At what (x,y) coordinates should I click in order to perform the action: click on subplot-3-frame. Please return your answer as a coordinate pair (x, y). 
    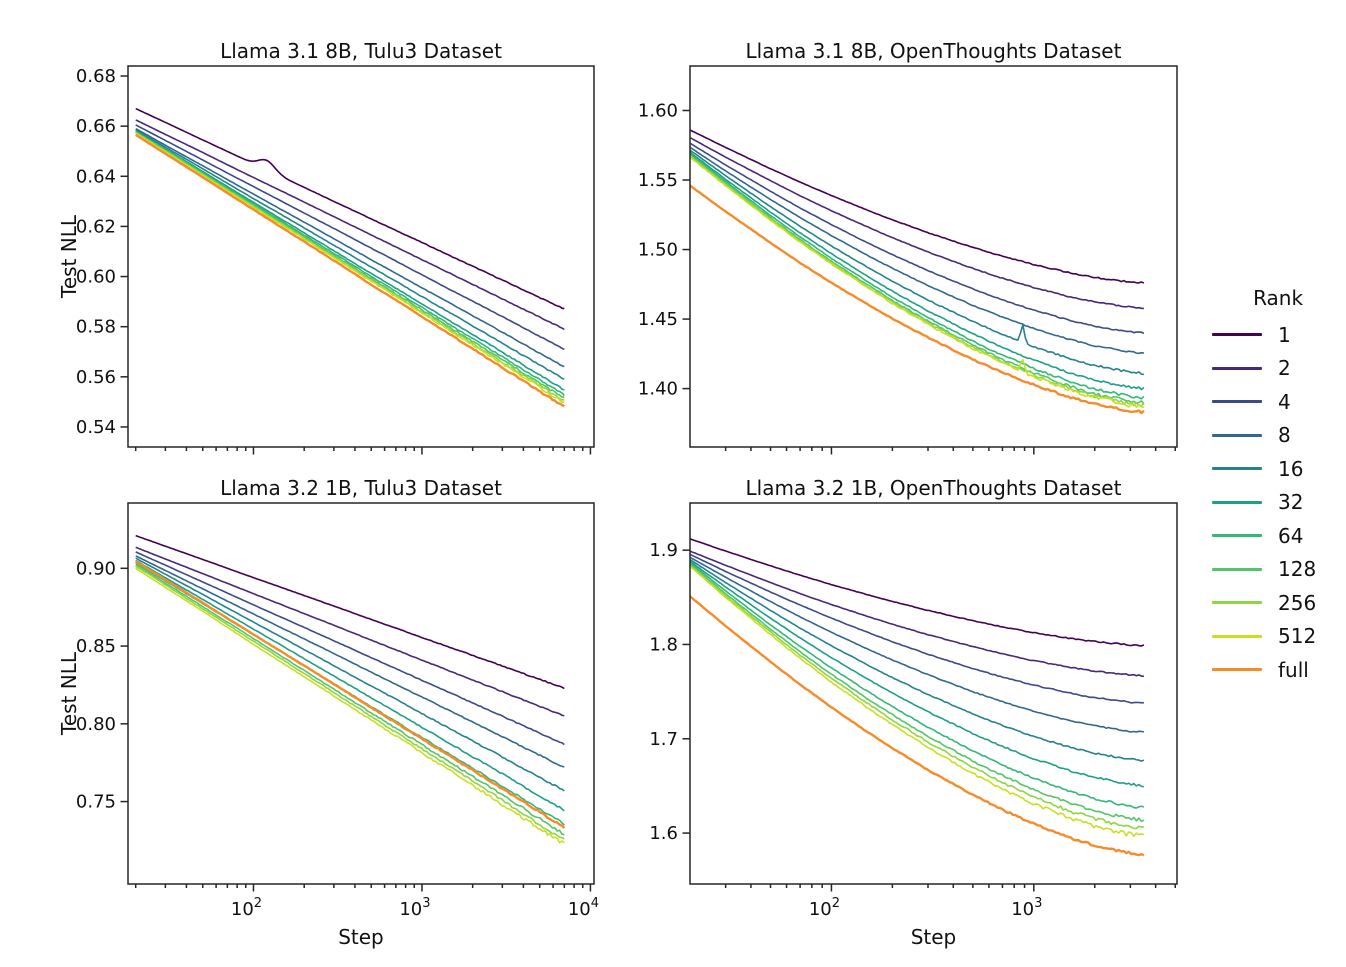
    Looking at the image, I should click on (933, 693).